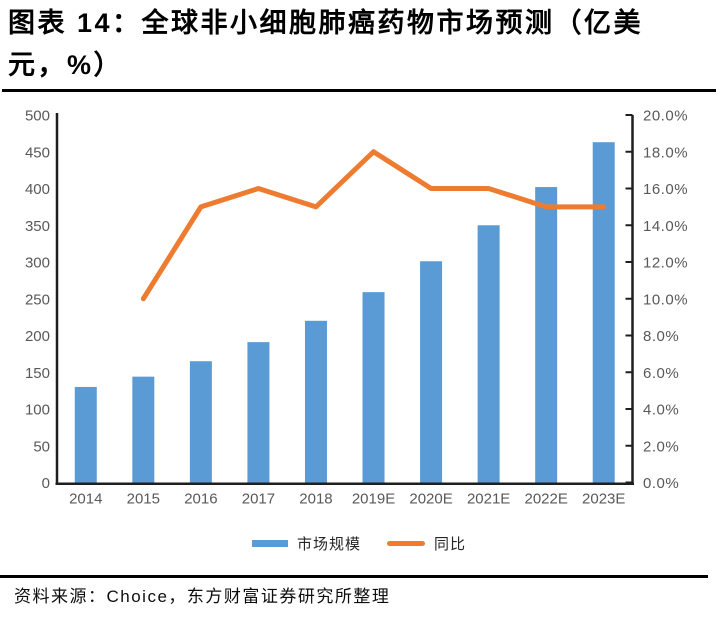  I want to click on source-note: 资料来源：Choice，东方财富证券研究所整理, so click(202, 596).